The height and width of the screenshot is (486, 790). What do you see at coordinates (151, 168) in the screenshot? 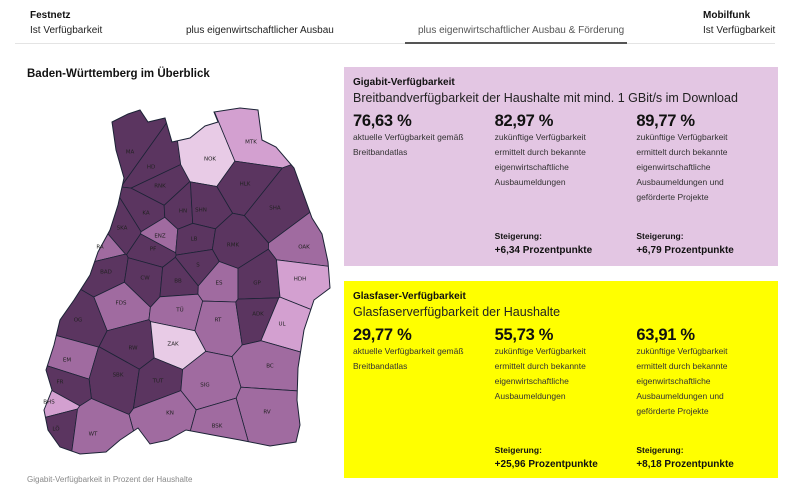
I see `district-label: HD` at bounding box center [151, 168].